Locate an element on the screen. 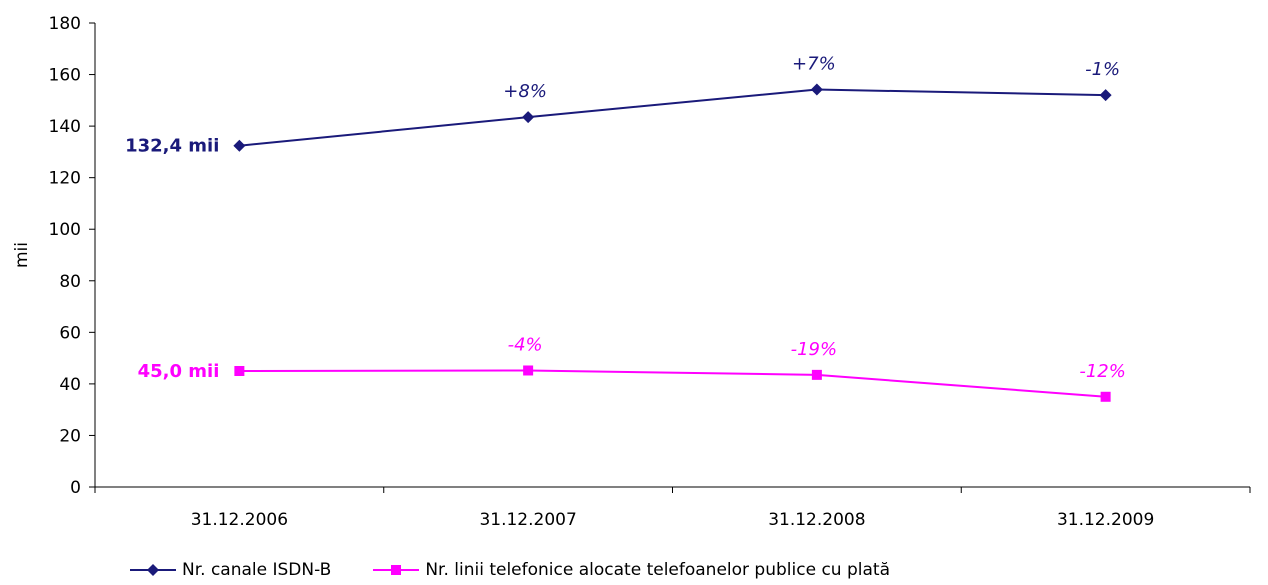  data-label-change: -12% is located at coordinates (1102, 371).